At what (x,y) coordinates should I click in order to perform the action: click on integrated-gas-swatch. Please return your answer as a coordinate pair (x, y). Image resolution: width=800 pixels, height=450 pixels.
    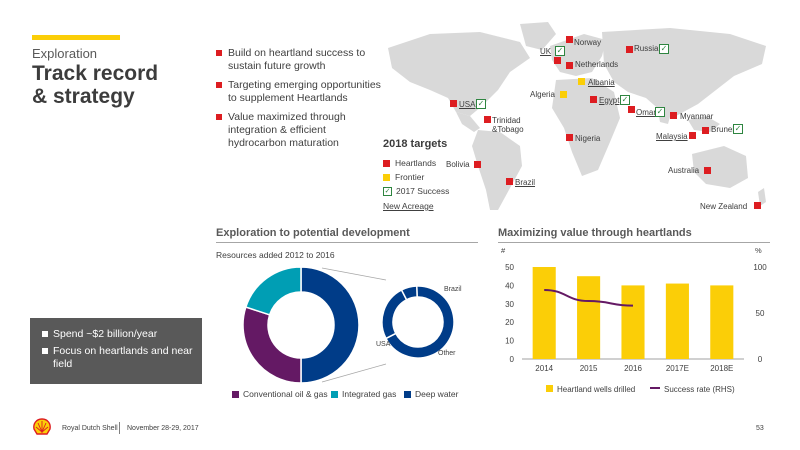
    Looking at the image, I should click on (334, 395).